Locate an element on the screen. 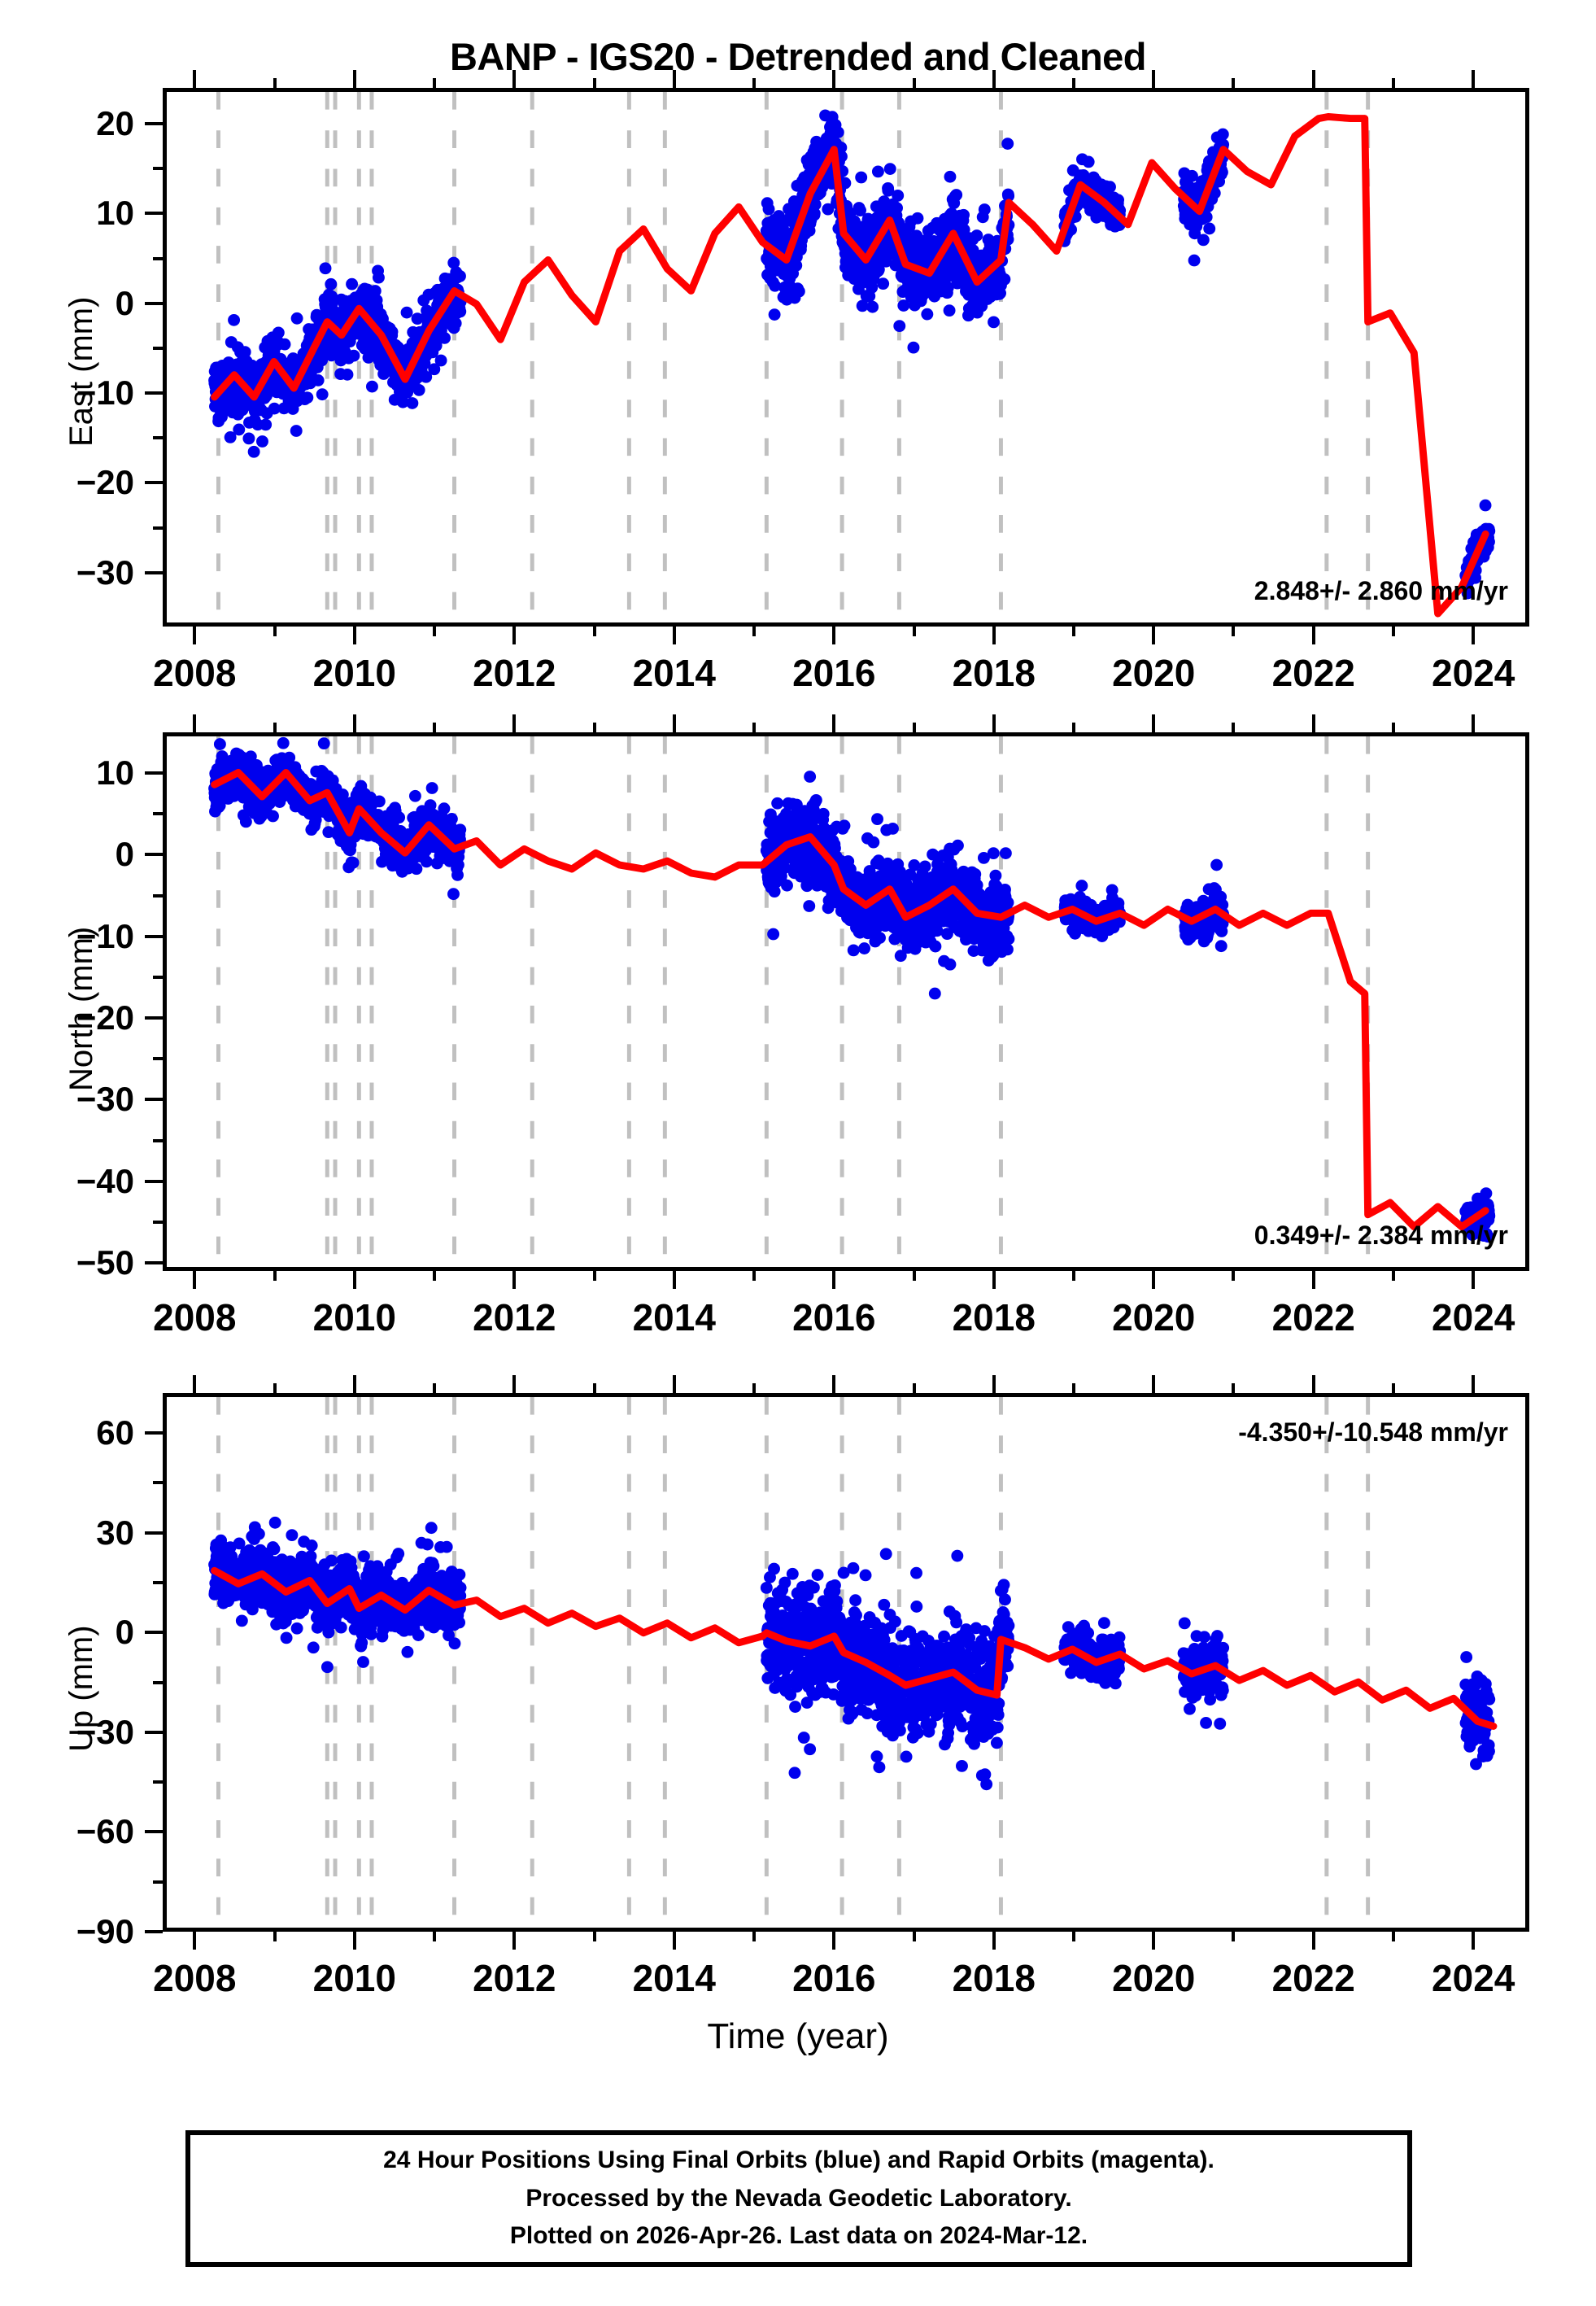  ytick-label: 0 is located at coordinates (124, 302).